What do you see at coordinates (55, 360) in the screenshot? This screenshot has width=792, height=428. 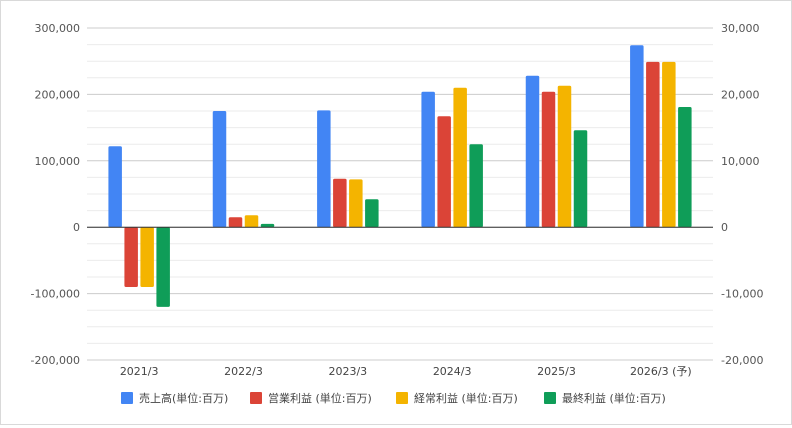 I see `left-tick-label: -200,000` at bounding box center [55, 360].